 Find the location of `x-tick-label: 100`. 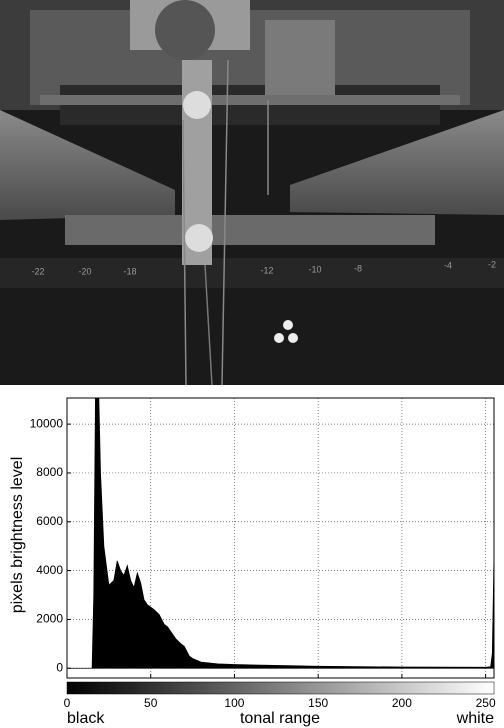

x-tick-label: 100 is located at coordinates (234, 703).